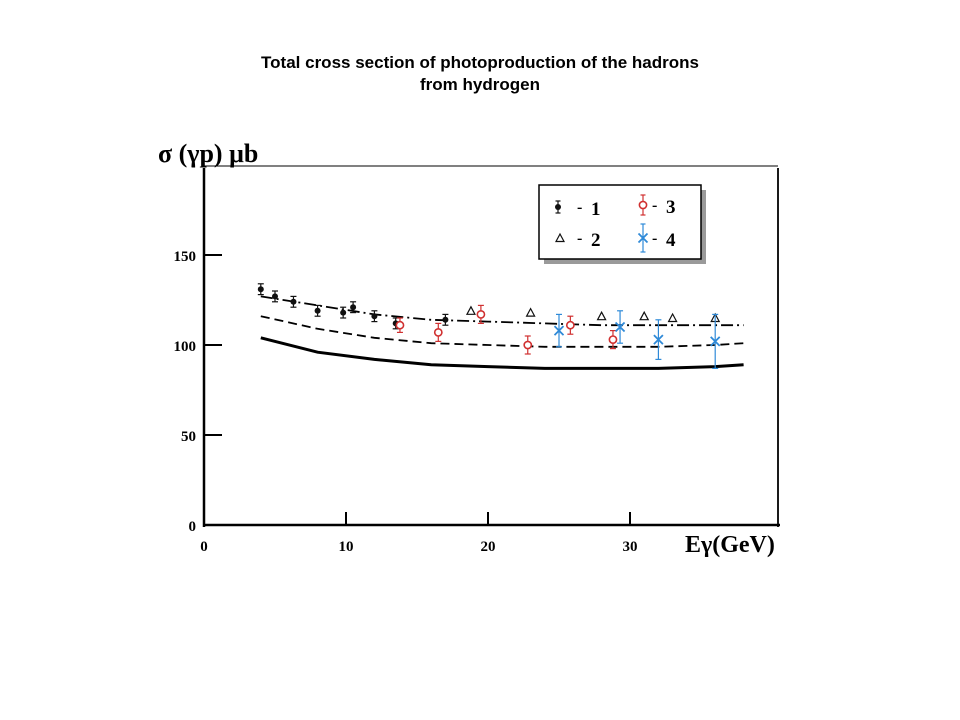 The image size is (960, 720). I want to click on legend-label: 2, so click(596, 240).